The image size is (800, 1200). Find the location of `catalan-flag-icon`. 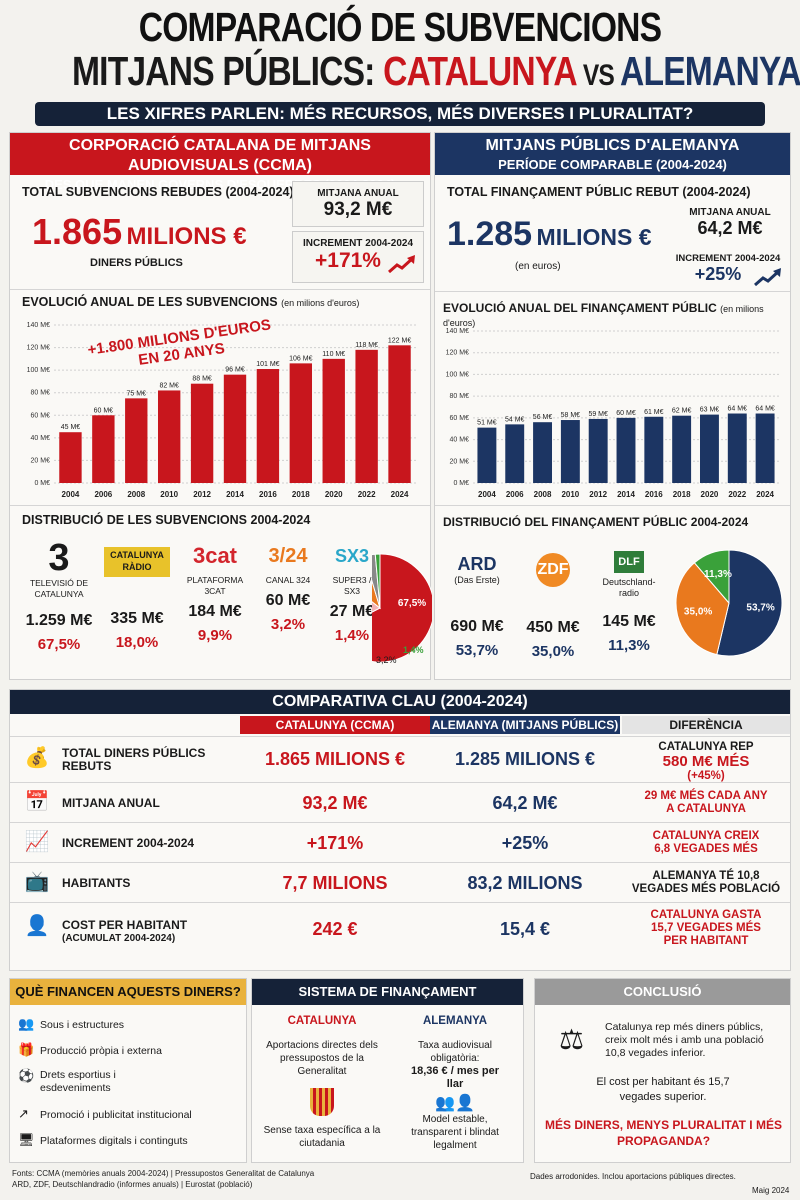

catalan-flag-icon is located at coordinates (322, 1102).